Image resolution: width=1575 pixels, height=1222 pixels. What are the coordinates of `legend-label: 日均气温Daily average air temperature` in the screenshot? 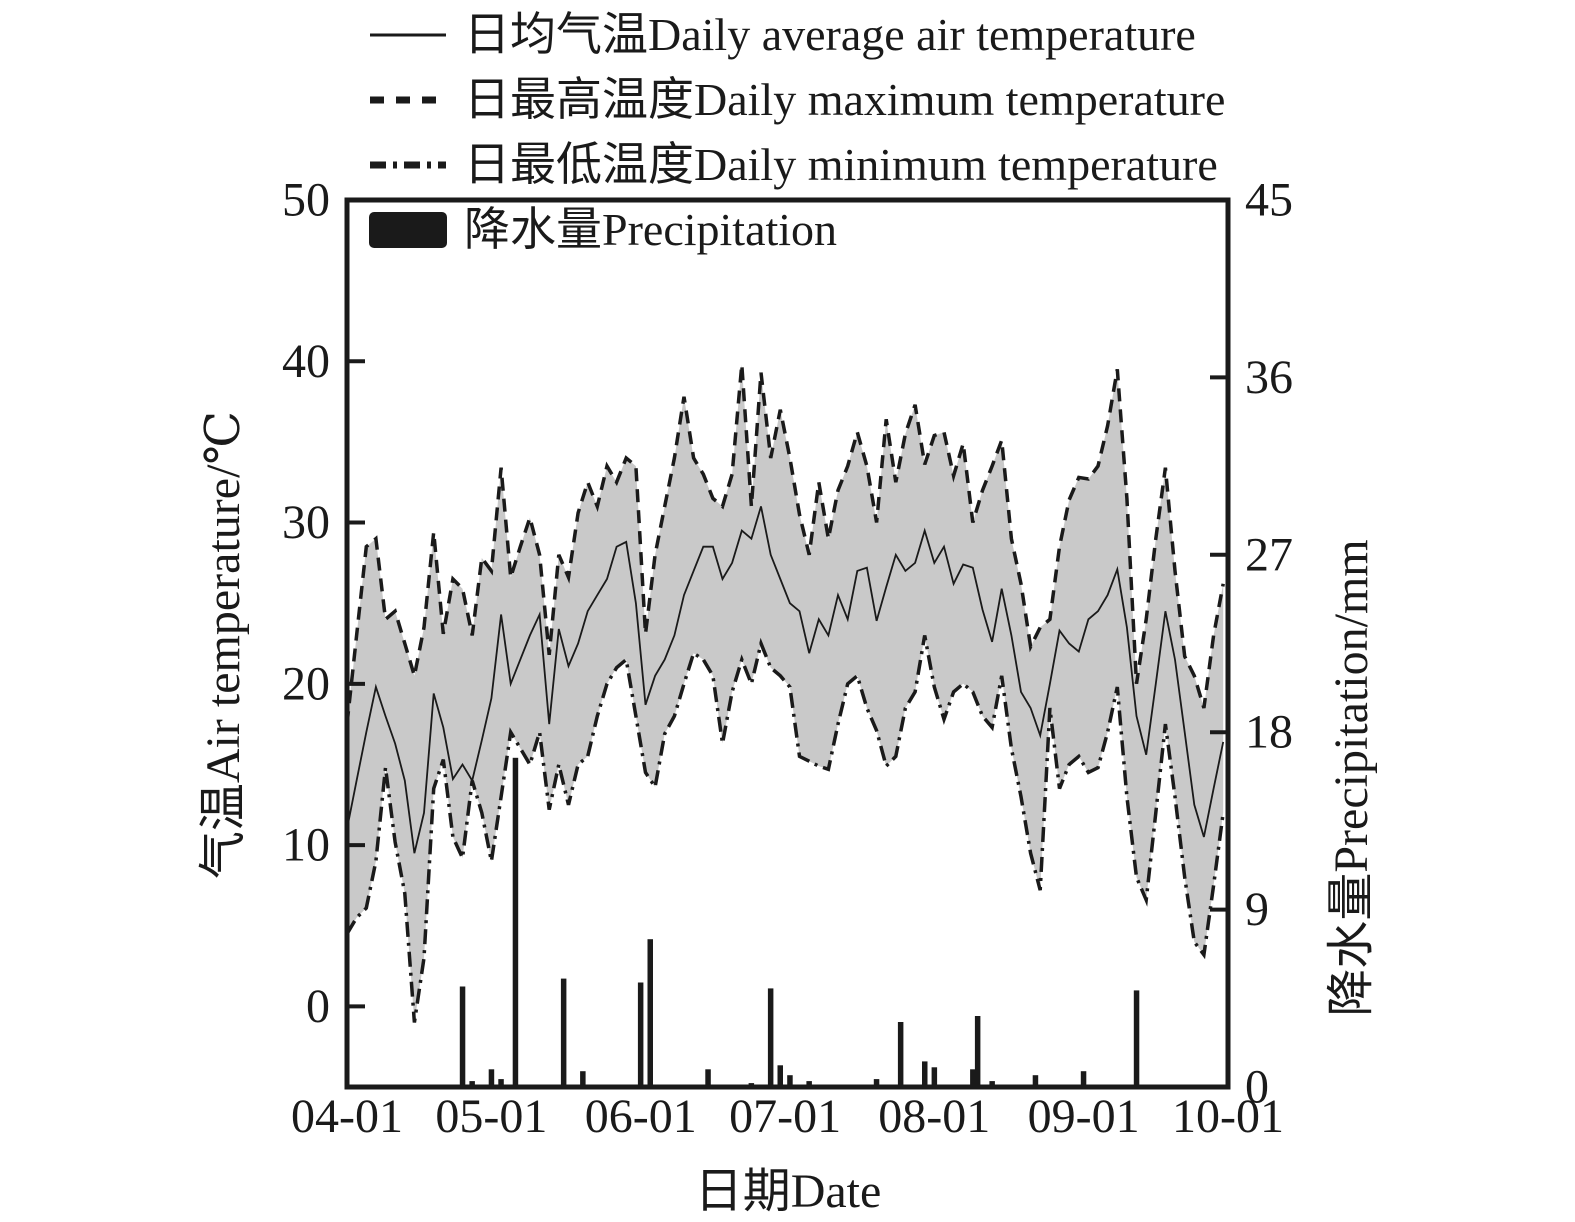 It's located at (830, 34).